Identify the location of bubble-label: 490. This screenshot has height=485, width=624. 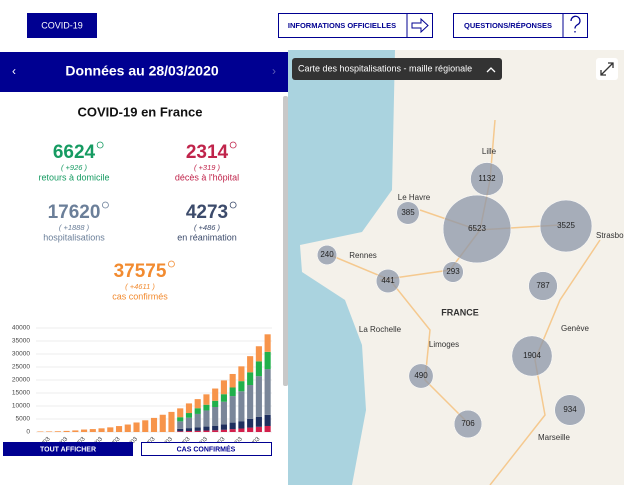
(421, 375).